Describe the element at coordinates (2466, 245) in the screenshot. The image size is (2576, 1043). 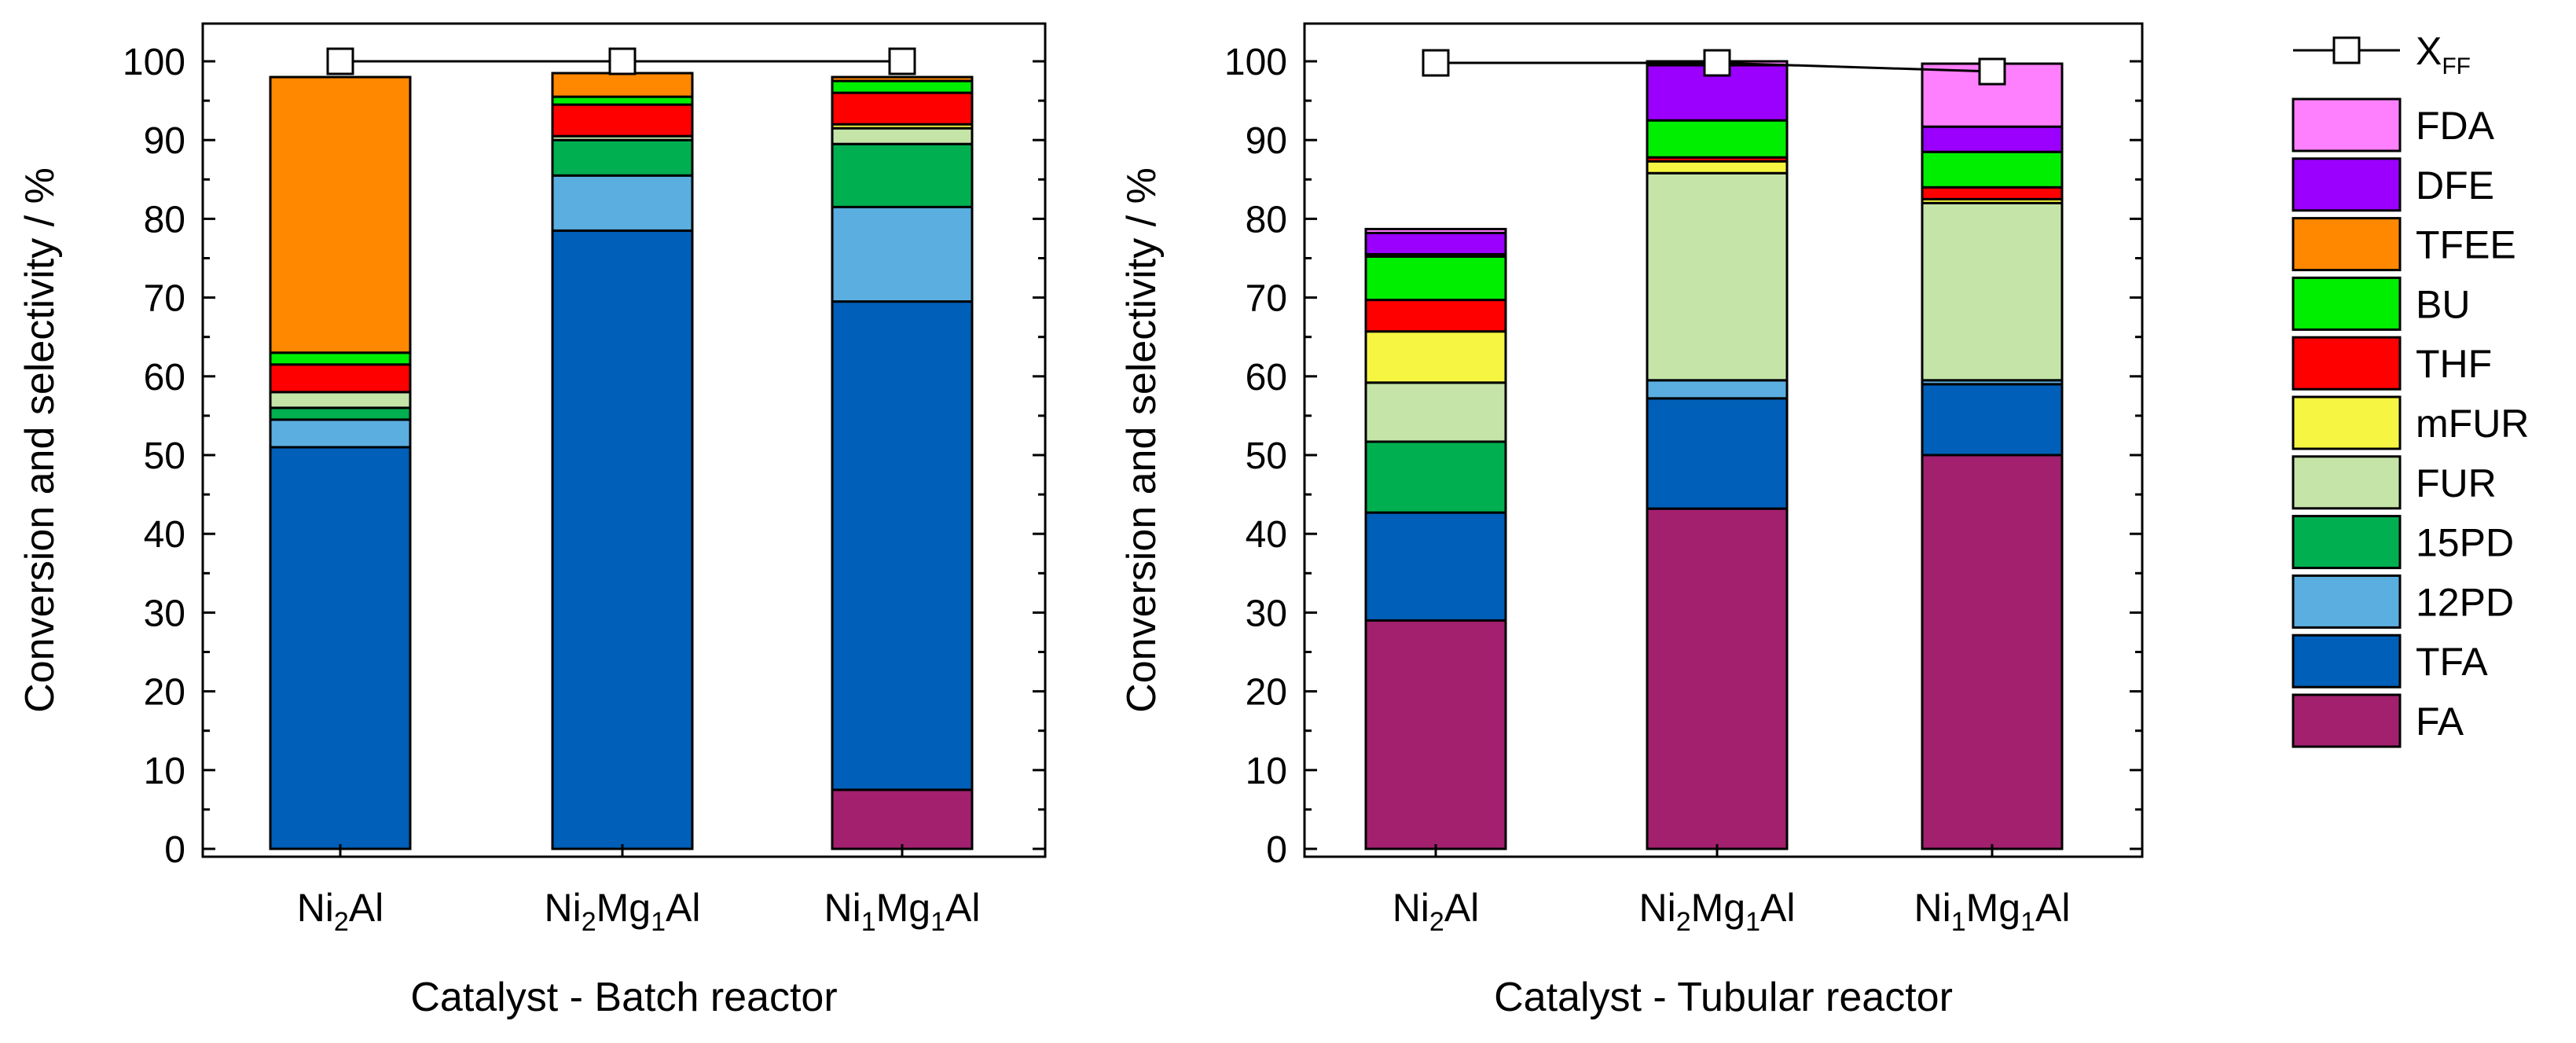
I see `legend-label-tfee: TFEE` at that location.